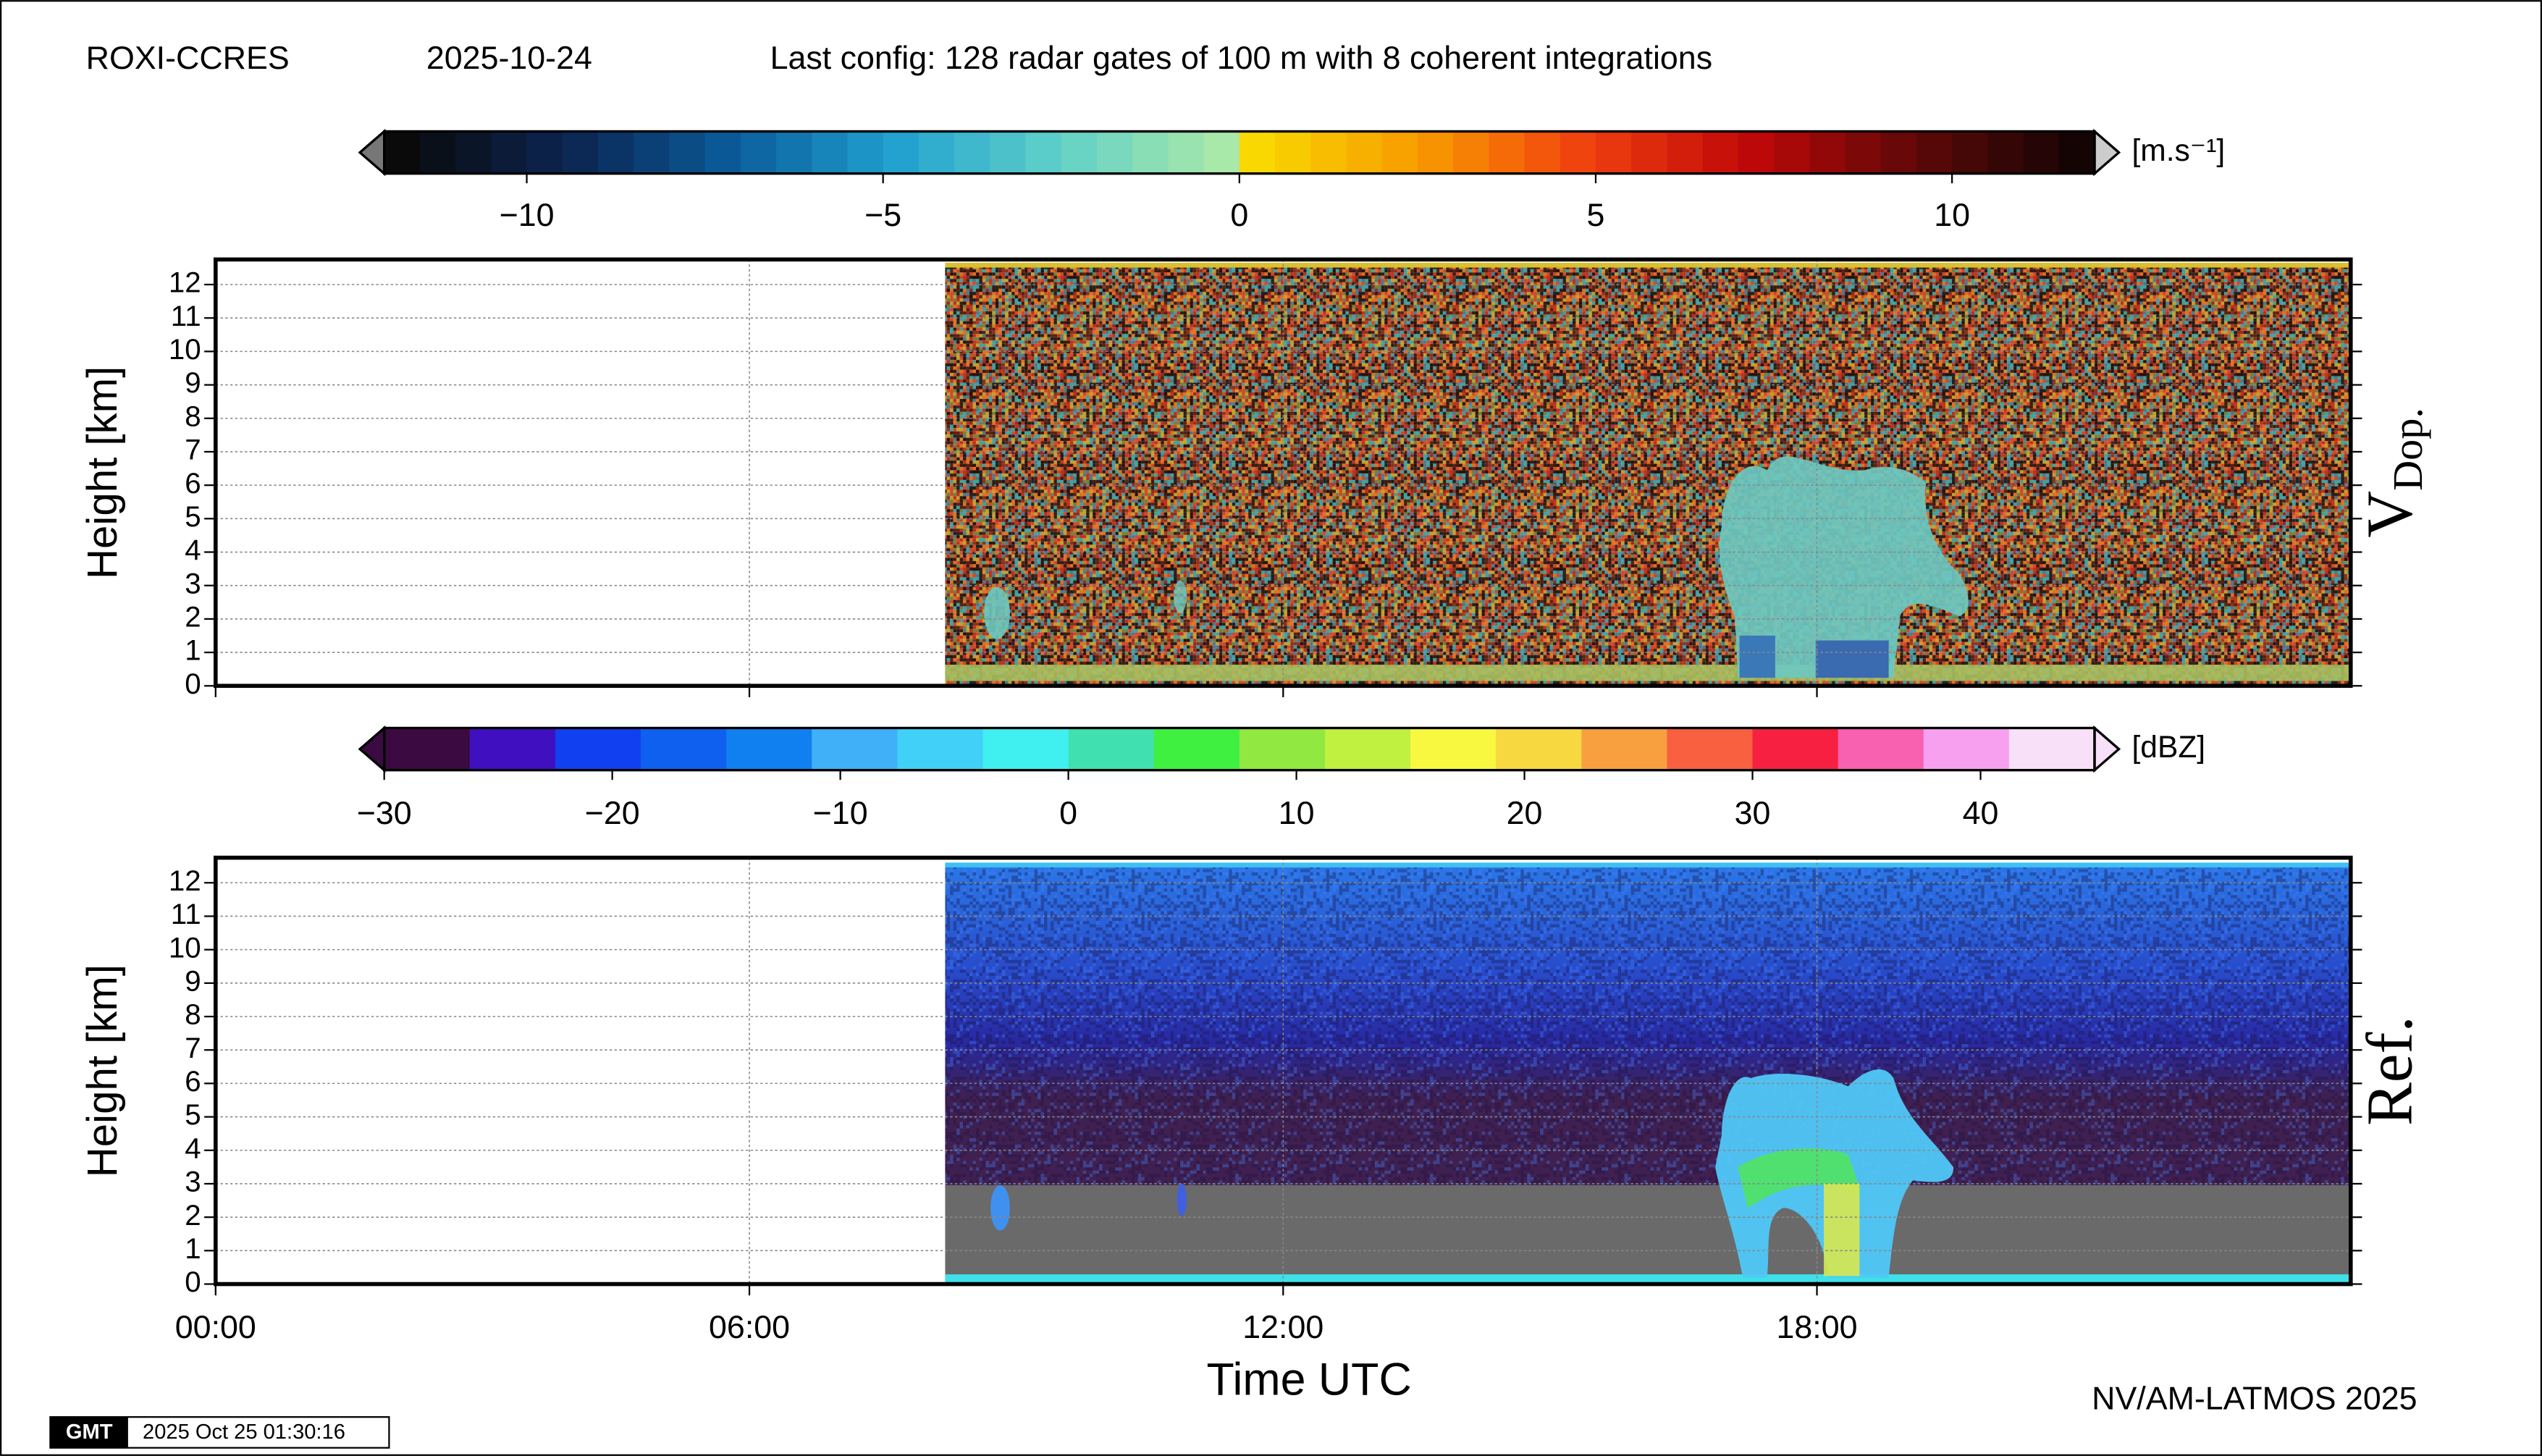 Image resolution: width=2542 pixels, height=1456 pixels. What do you see at coordinates (193, 1014) in the screenshot?
I see `y-tick-label: 8` at bounding box center [193, 1014].